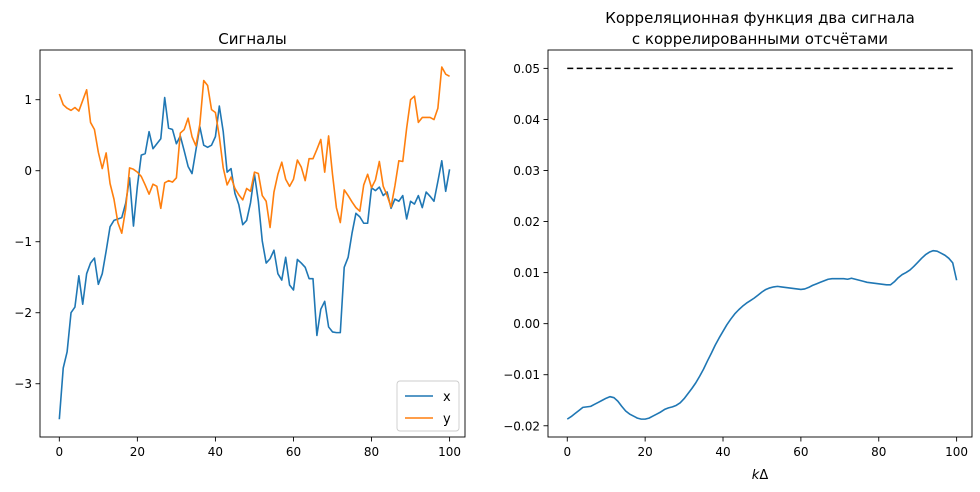 This screenshot has width=980, height=492. Describe the element at coordinates (765, 448) in the screenshot. I see `correlation-x-ticks: 0 20 40 60 80 100` at that location.